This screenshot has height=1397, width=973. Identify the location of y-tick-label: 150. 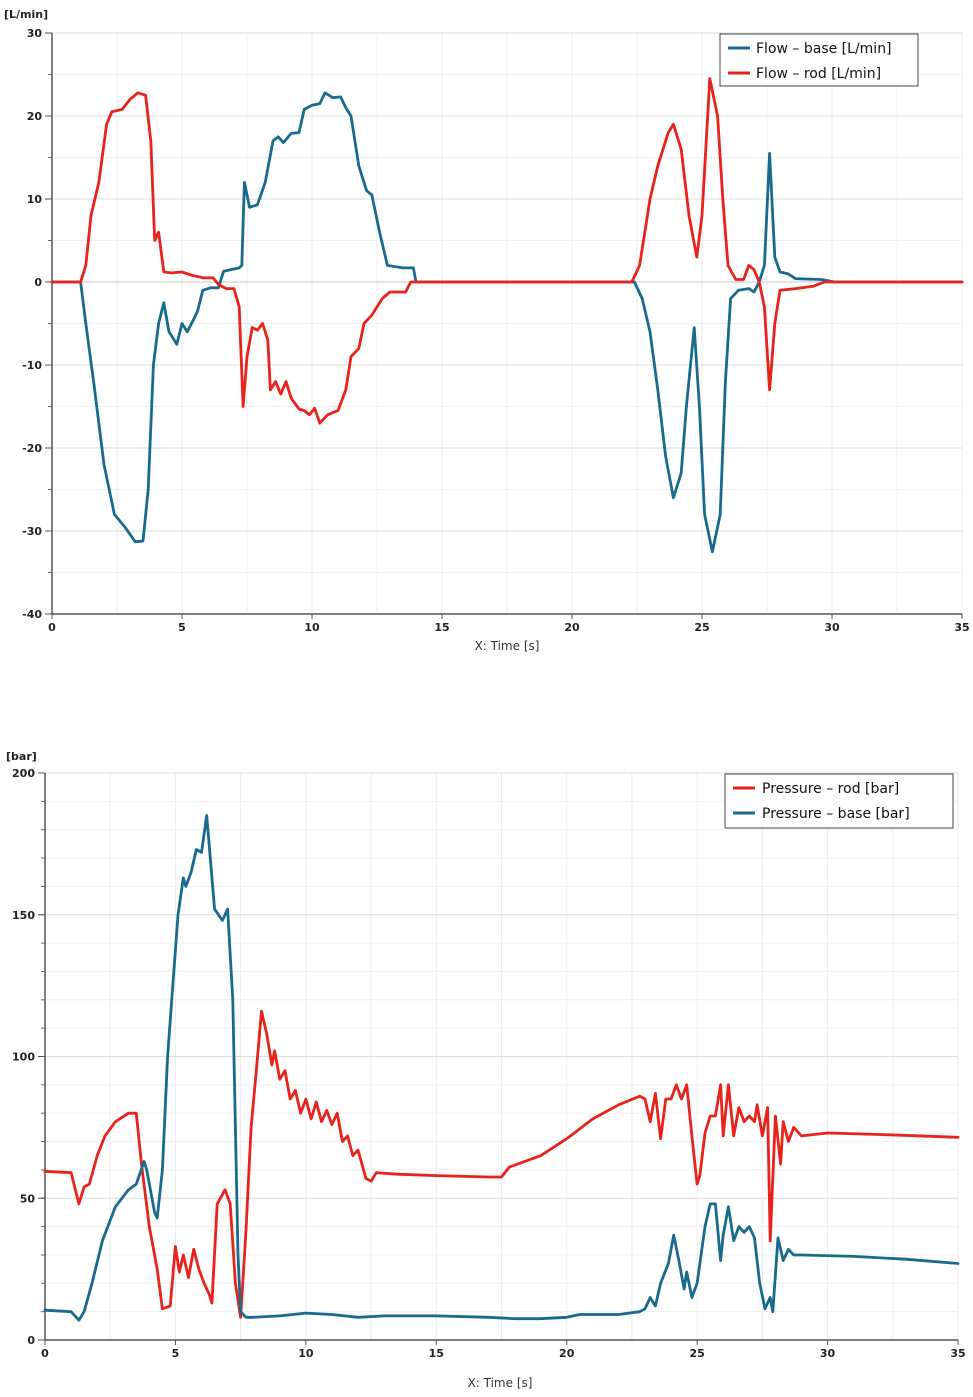
(23, 915).